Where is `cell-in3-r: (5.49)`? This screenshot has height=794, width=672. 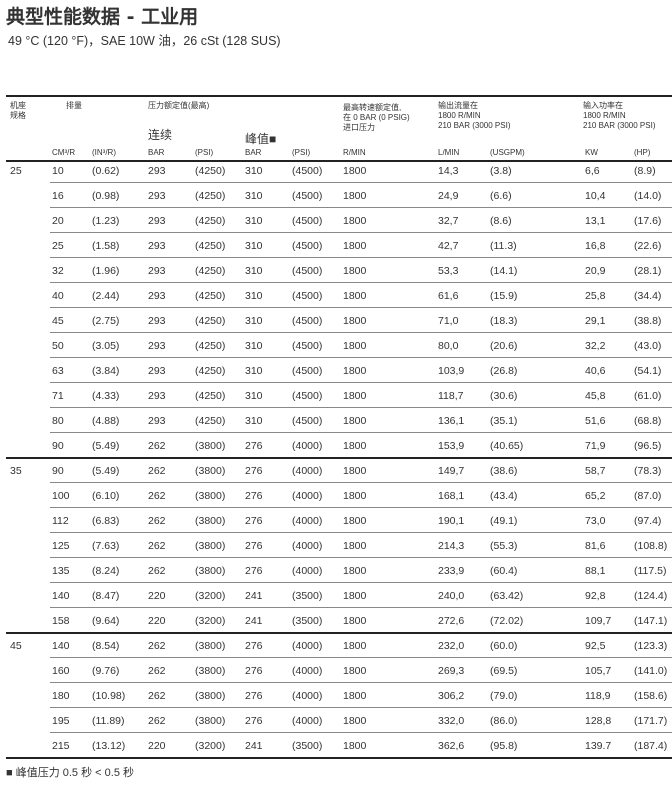
cell-in3-r: (5.49) is located at coordinates (106, 471).